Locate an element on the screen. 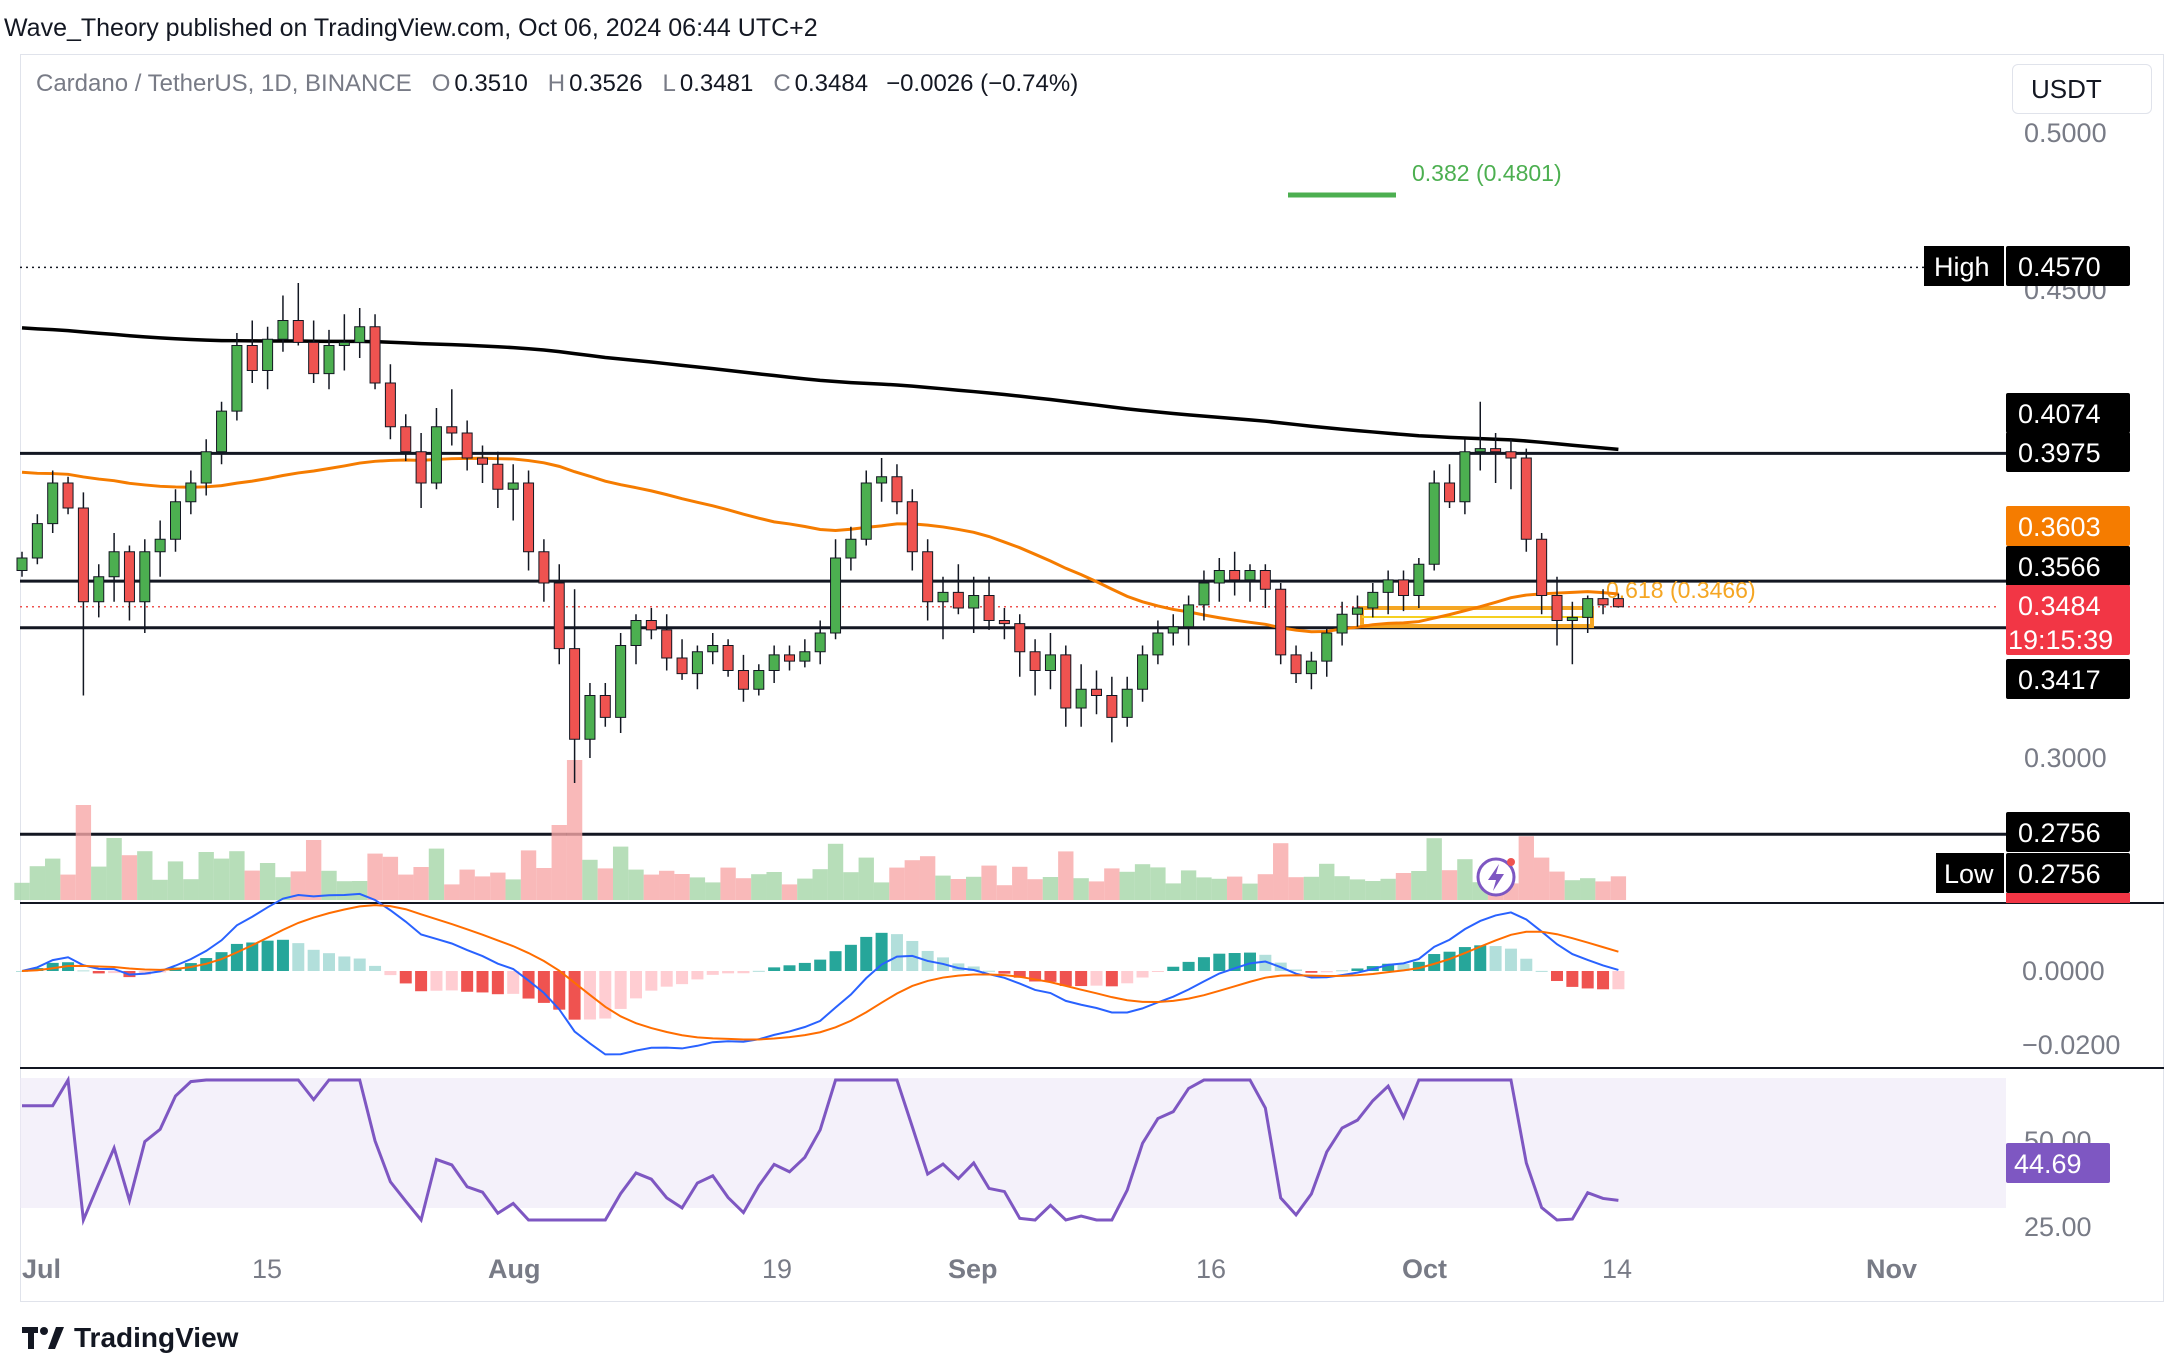  price-tag-value-1: 0.4074 is located at coordinates (2059, 414).